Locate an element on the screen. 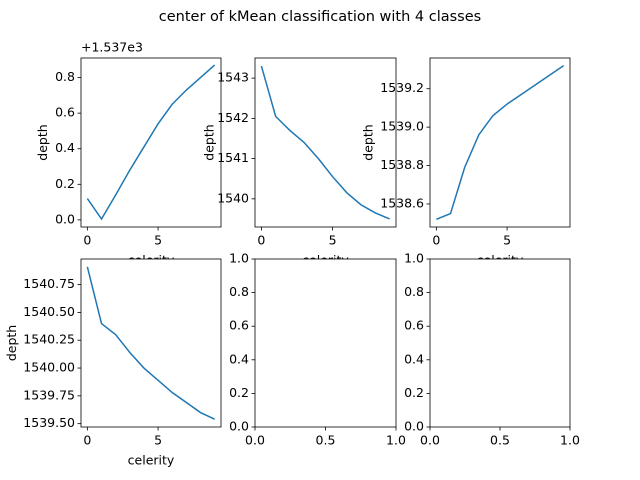 The image size is (640, 480). y-tick-label: 1538.8 is located at coordinates (402, 164).